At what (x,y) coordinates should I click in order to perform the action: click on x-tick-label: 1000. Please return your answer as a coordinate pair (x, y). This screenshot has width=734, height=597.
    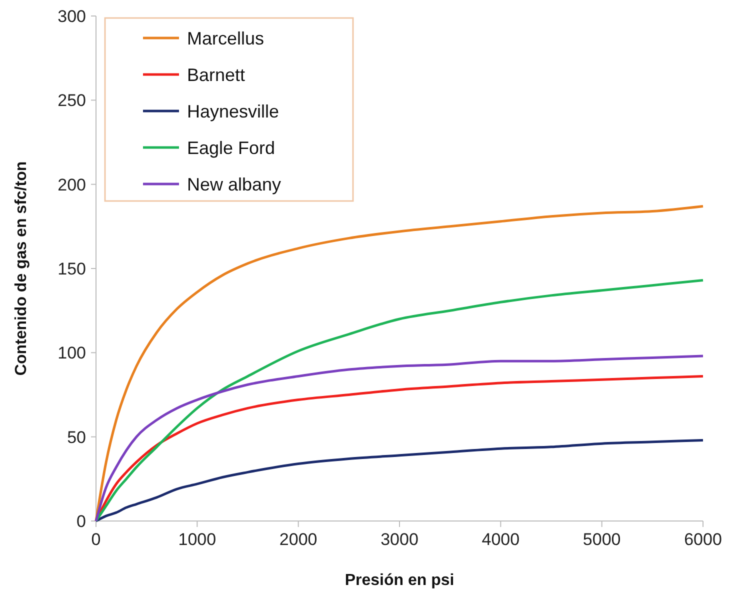
    Looking at the image, I should click on (197, 539).